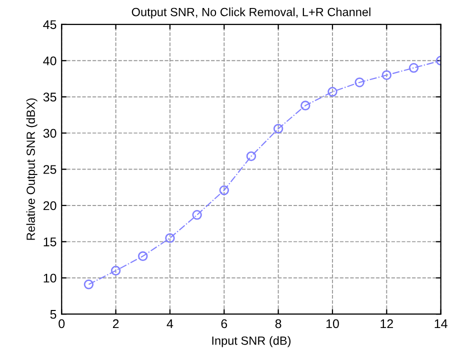 The height and width of the screenshot is (349, 474). What do you see at coordinates (115, 323) in the screenshot?
I see `x-tick-label: 2` at bounding box center [115, 323].